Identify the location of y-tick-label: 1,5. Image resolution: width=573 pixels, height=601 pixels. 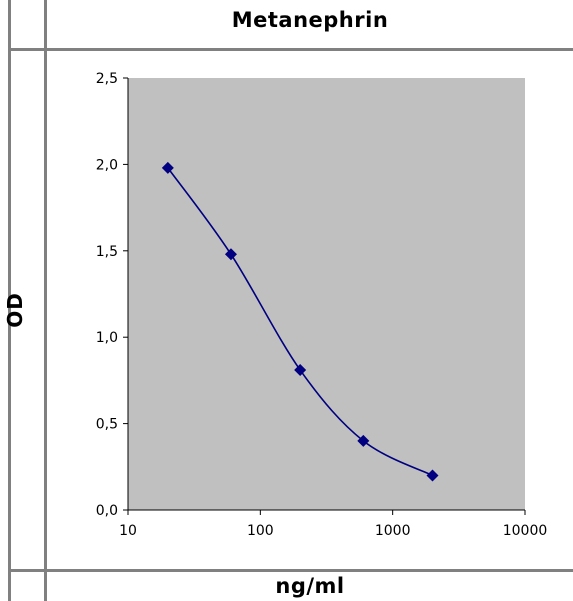
(107, 252).